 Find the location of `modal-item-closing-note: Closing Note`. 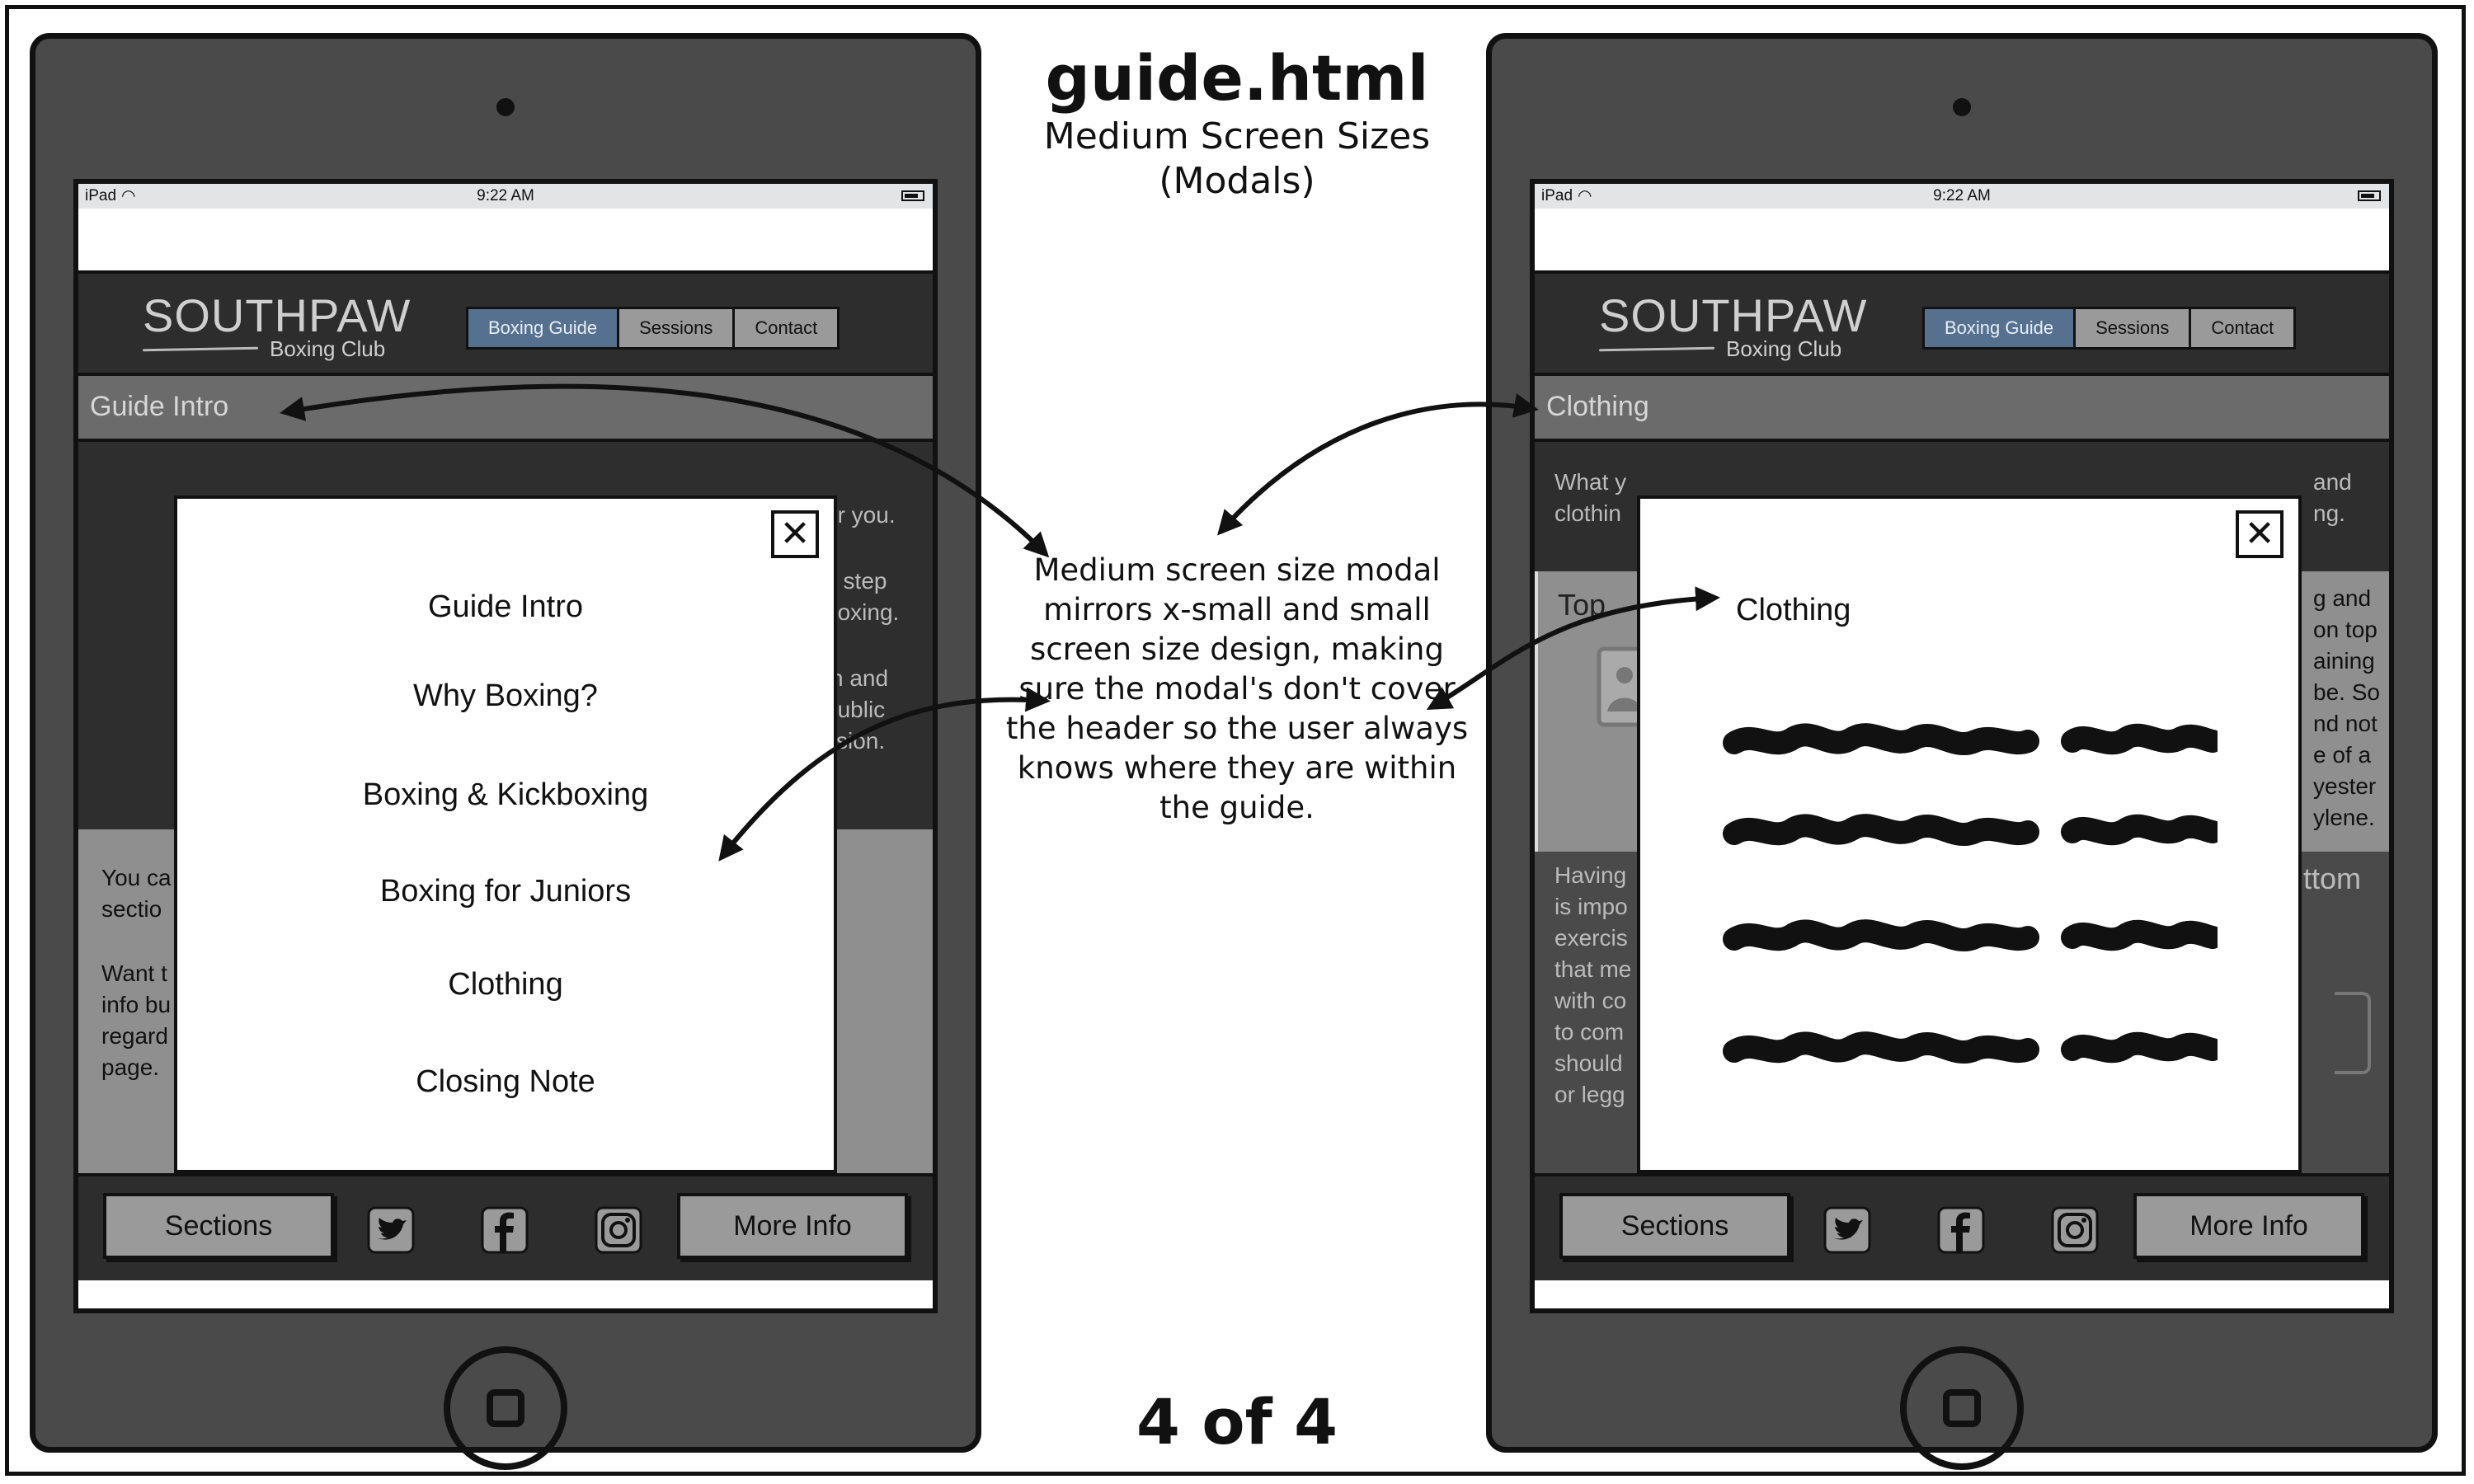

modal-item-closing-note: Closing Note is located at coordinates (505, 1081).